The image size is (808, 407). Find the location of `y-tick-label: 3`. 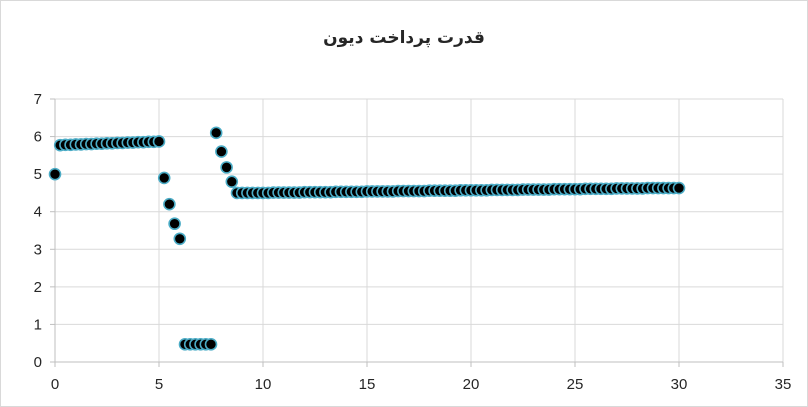

y-tick-label: 3 is located at coordinates (38, 249).